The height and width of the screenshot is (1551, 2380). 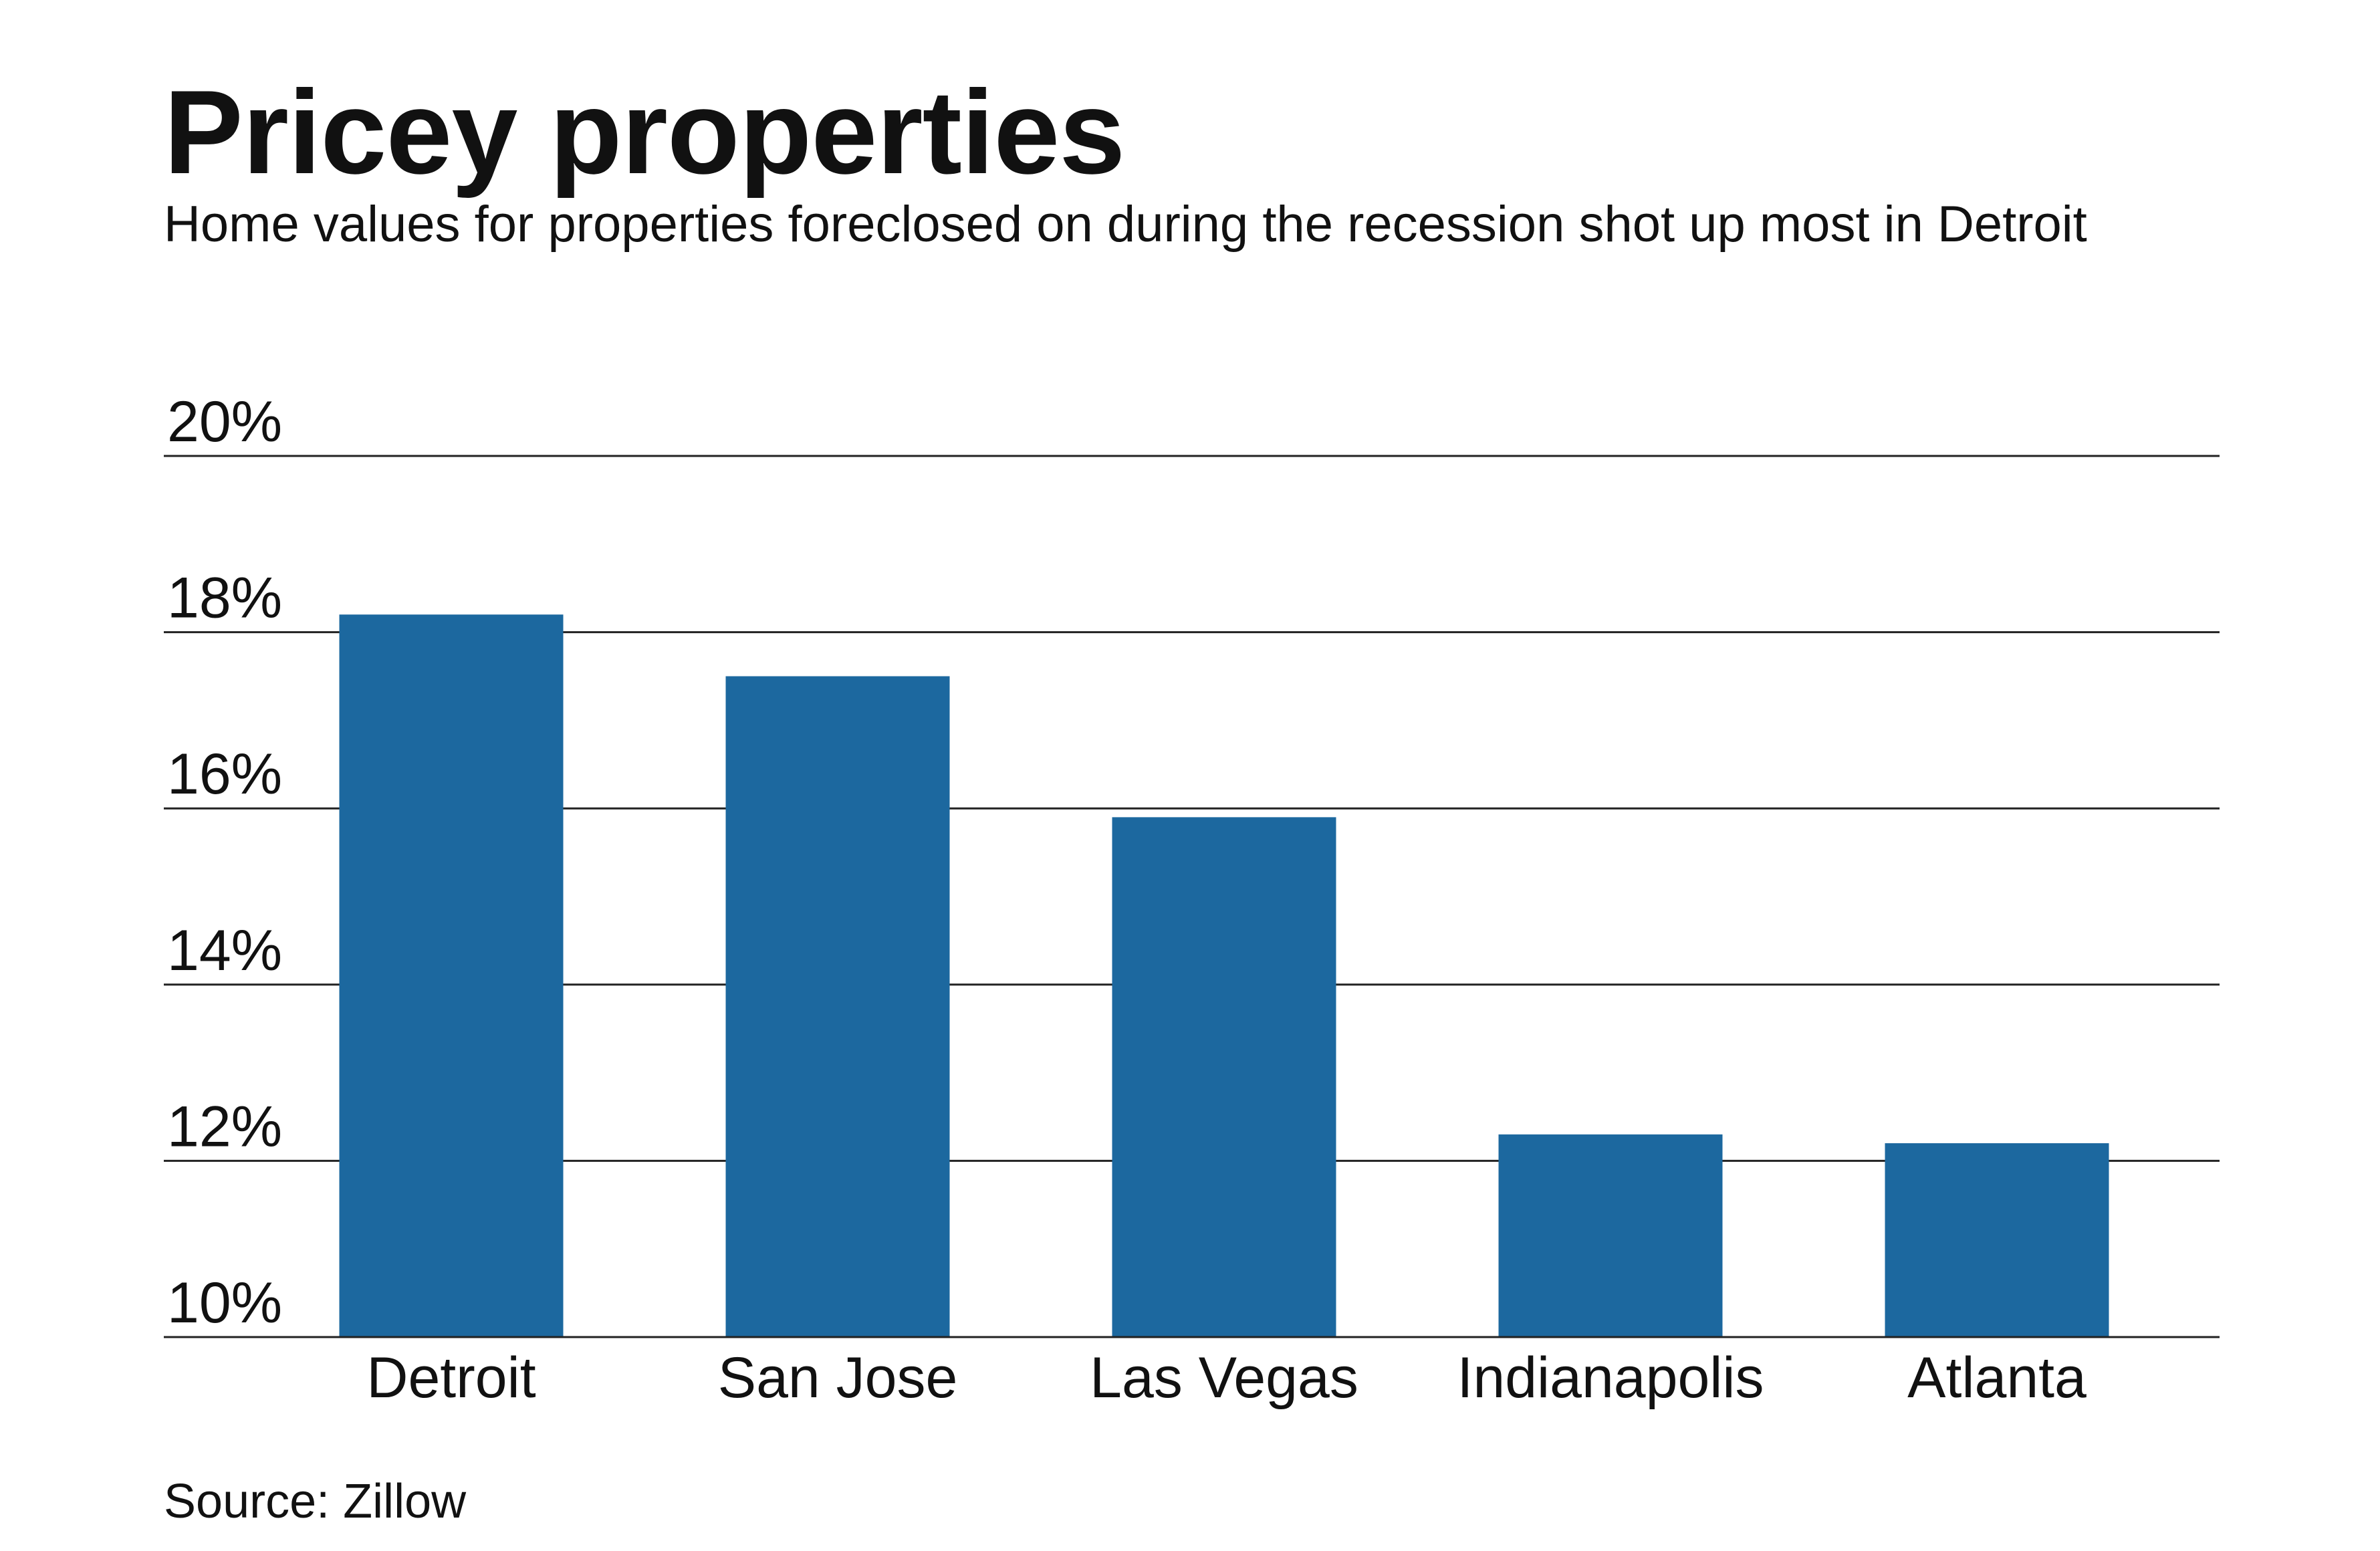 What do you see at coordinates (451, 975) in the screenshot?
I see `bar-detroit` at bounding box center [451, 975].